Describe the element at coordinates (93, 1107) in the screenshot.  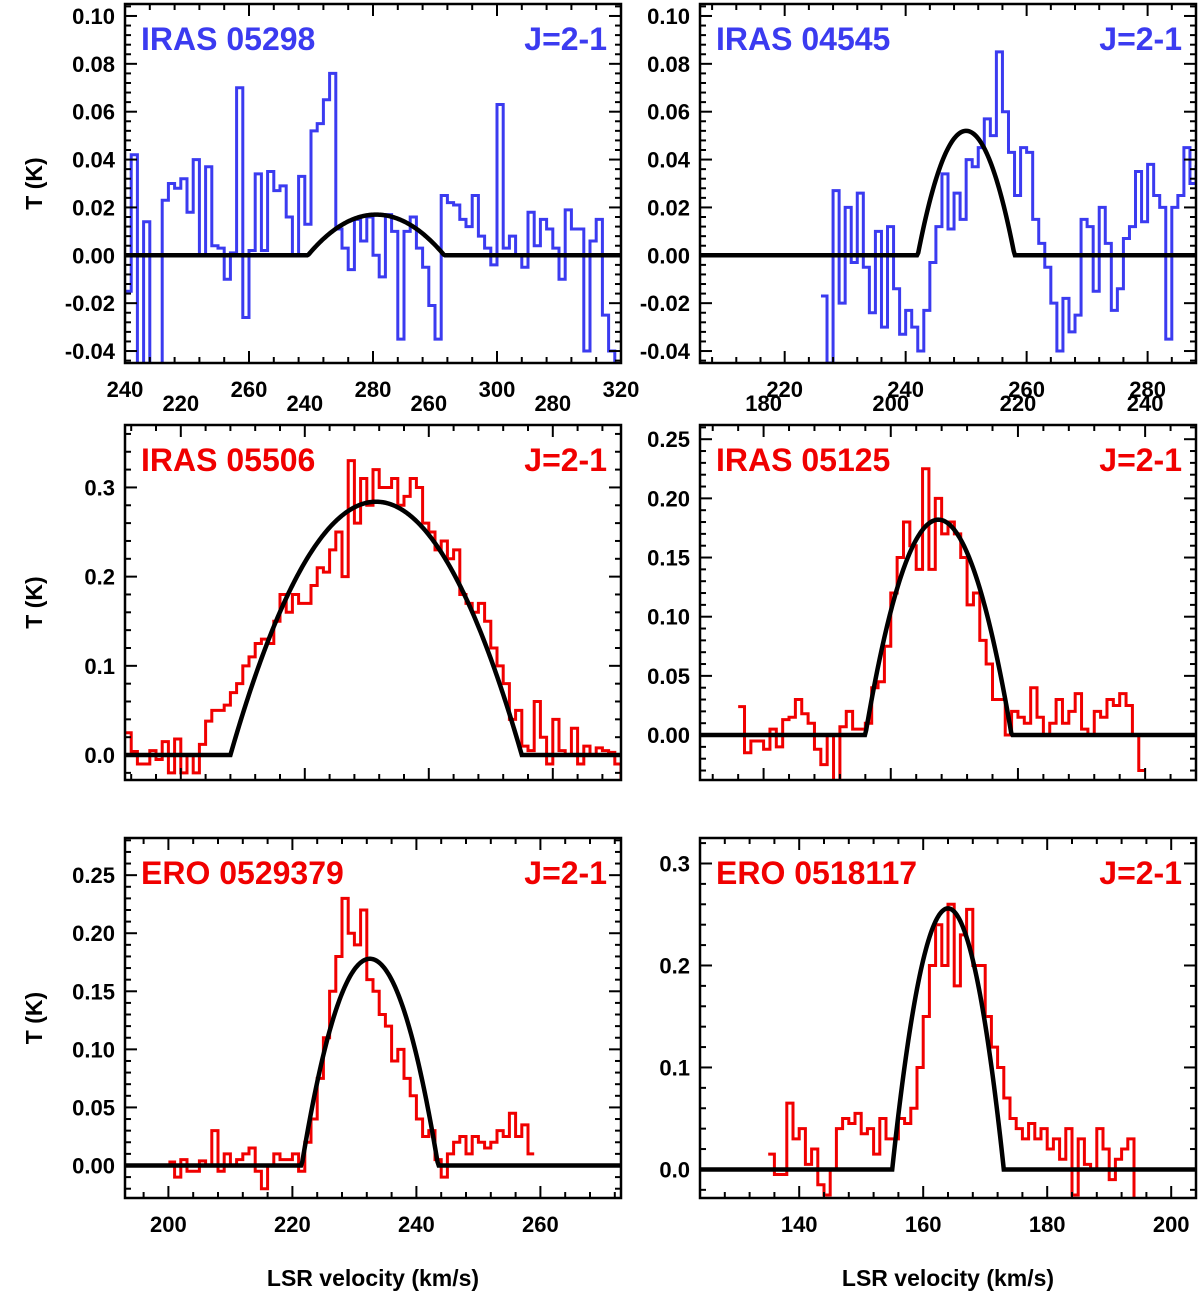
I see `y-tick-label: 0.05` at that location.